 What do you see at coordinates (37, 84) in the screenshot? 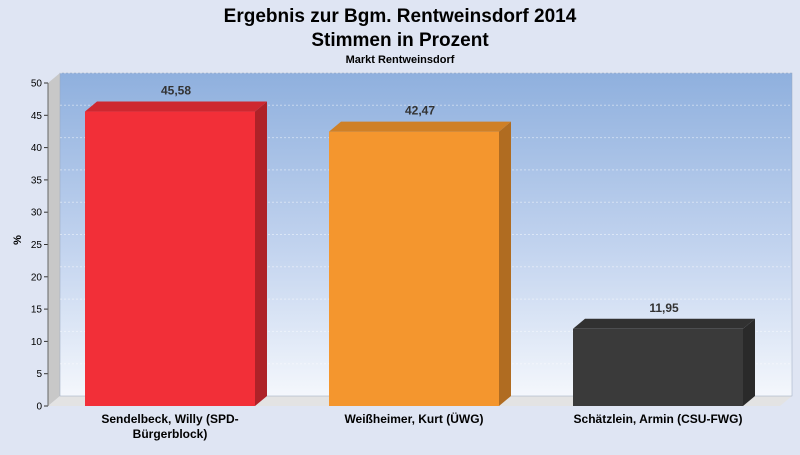
I see `y-tick-label: 50` at bounding box center [37, 84].